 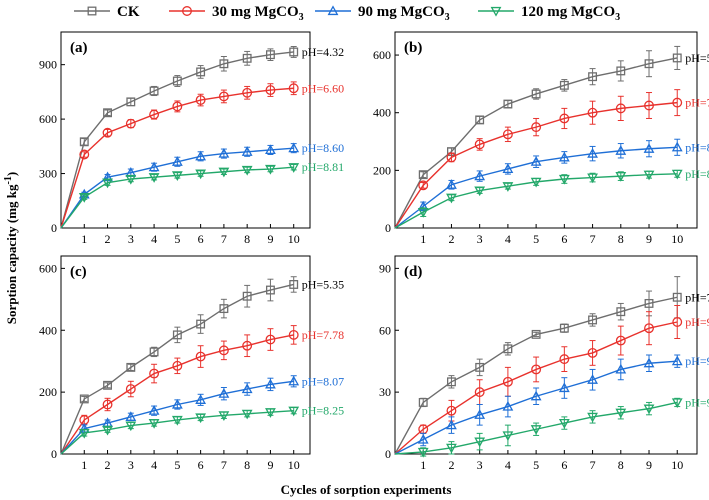 I want to click on panel-d-label: (d), so click(x=413, y=272).